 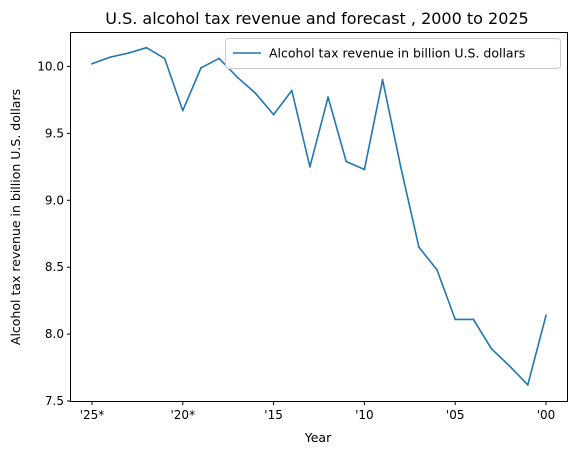 What do you see at coordinates (546, 415) in the screenshot?
I see `x-tick-label: '00` at bounding box center [546, 415].